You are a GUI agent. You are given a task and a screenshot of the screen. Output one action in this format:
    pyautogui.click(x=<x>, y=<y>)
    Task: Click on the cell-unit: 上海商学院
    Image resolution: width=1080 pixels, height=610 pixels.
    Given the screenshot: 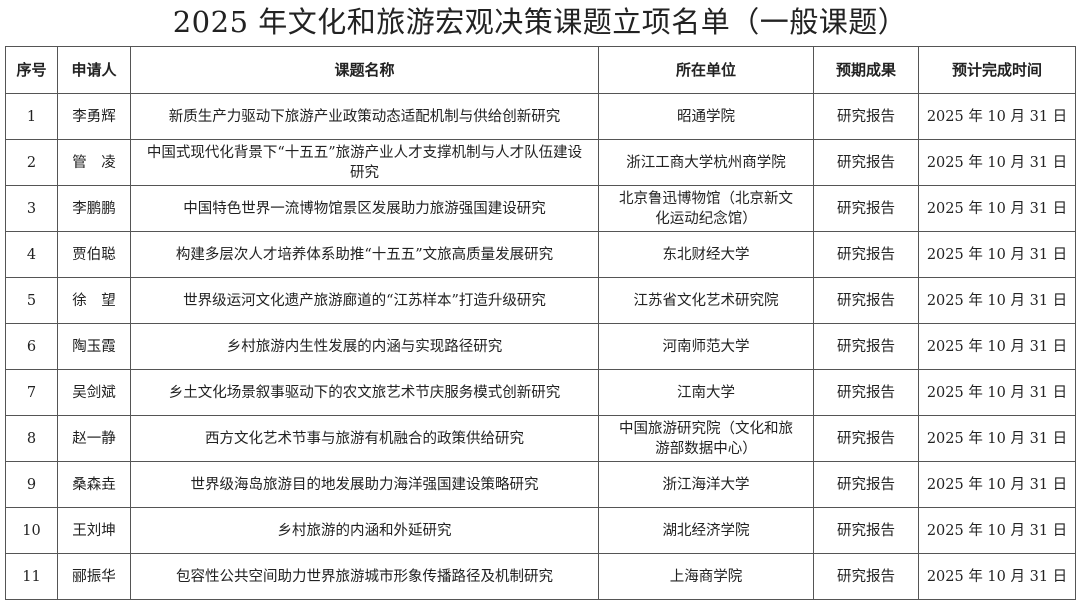 What is the action you would take?
    pyautogui.click(x=706, y=576)
    